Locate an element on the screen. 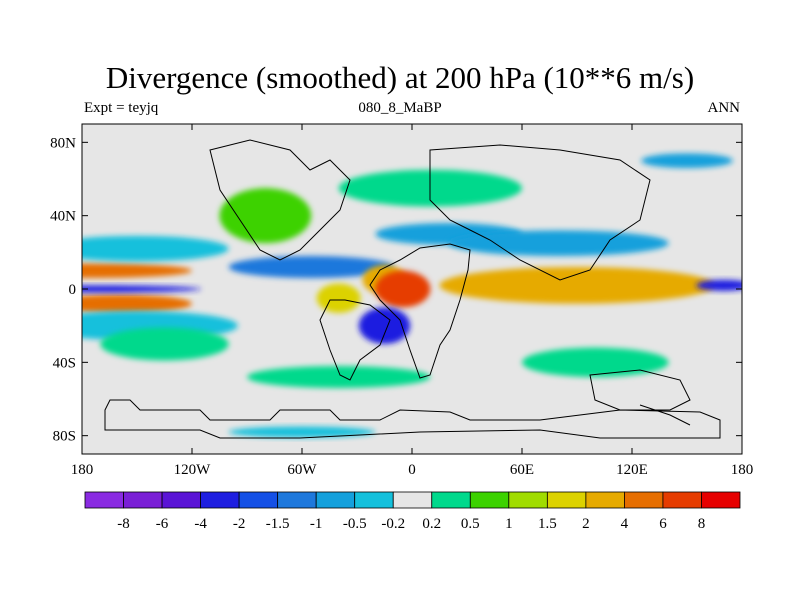  x-tick-label-5: 120E is located at coordinates (632, 470).